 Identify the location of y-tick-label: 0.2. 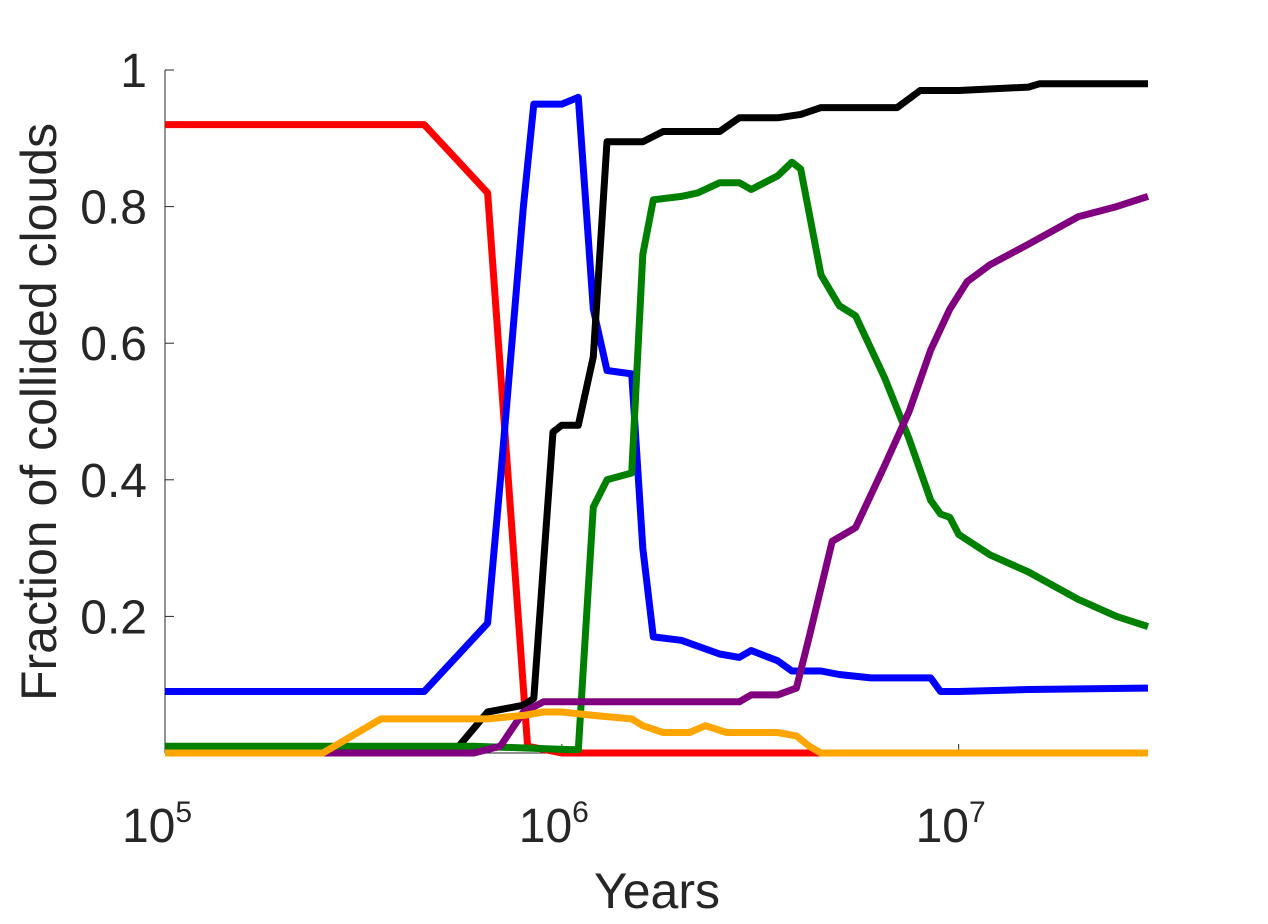
(113, 617).